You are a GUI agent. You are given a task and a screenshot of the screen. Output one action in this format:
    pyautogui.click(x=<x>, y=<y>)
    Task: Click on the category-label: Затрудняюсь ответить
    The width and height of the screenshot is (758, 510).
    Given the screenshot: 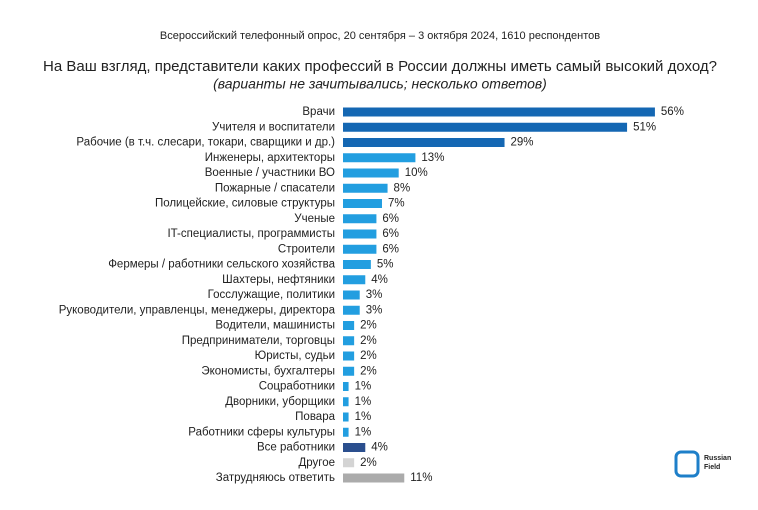 What is the action you would take?
    pyautogui.click(x=275, y=478)
    